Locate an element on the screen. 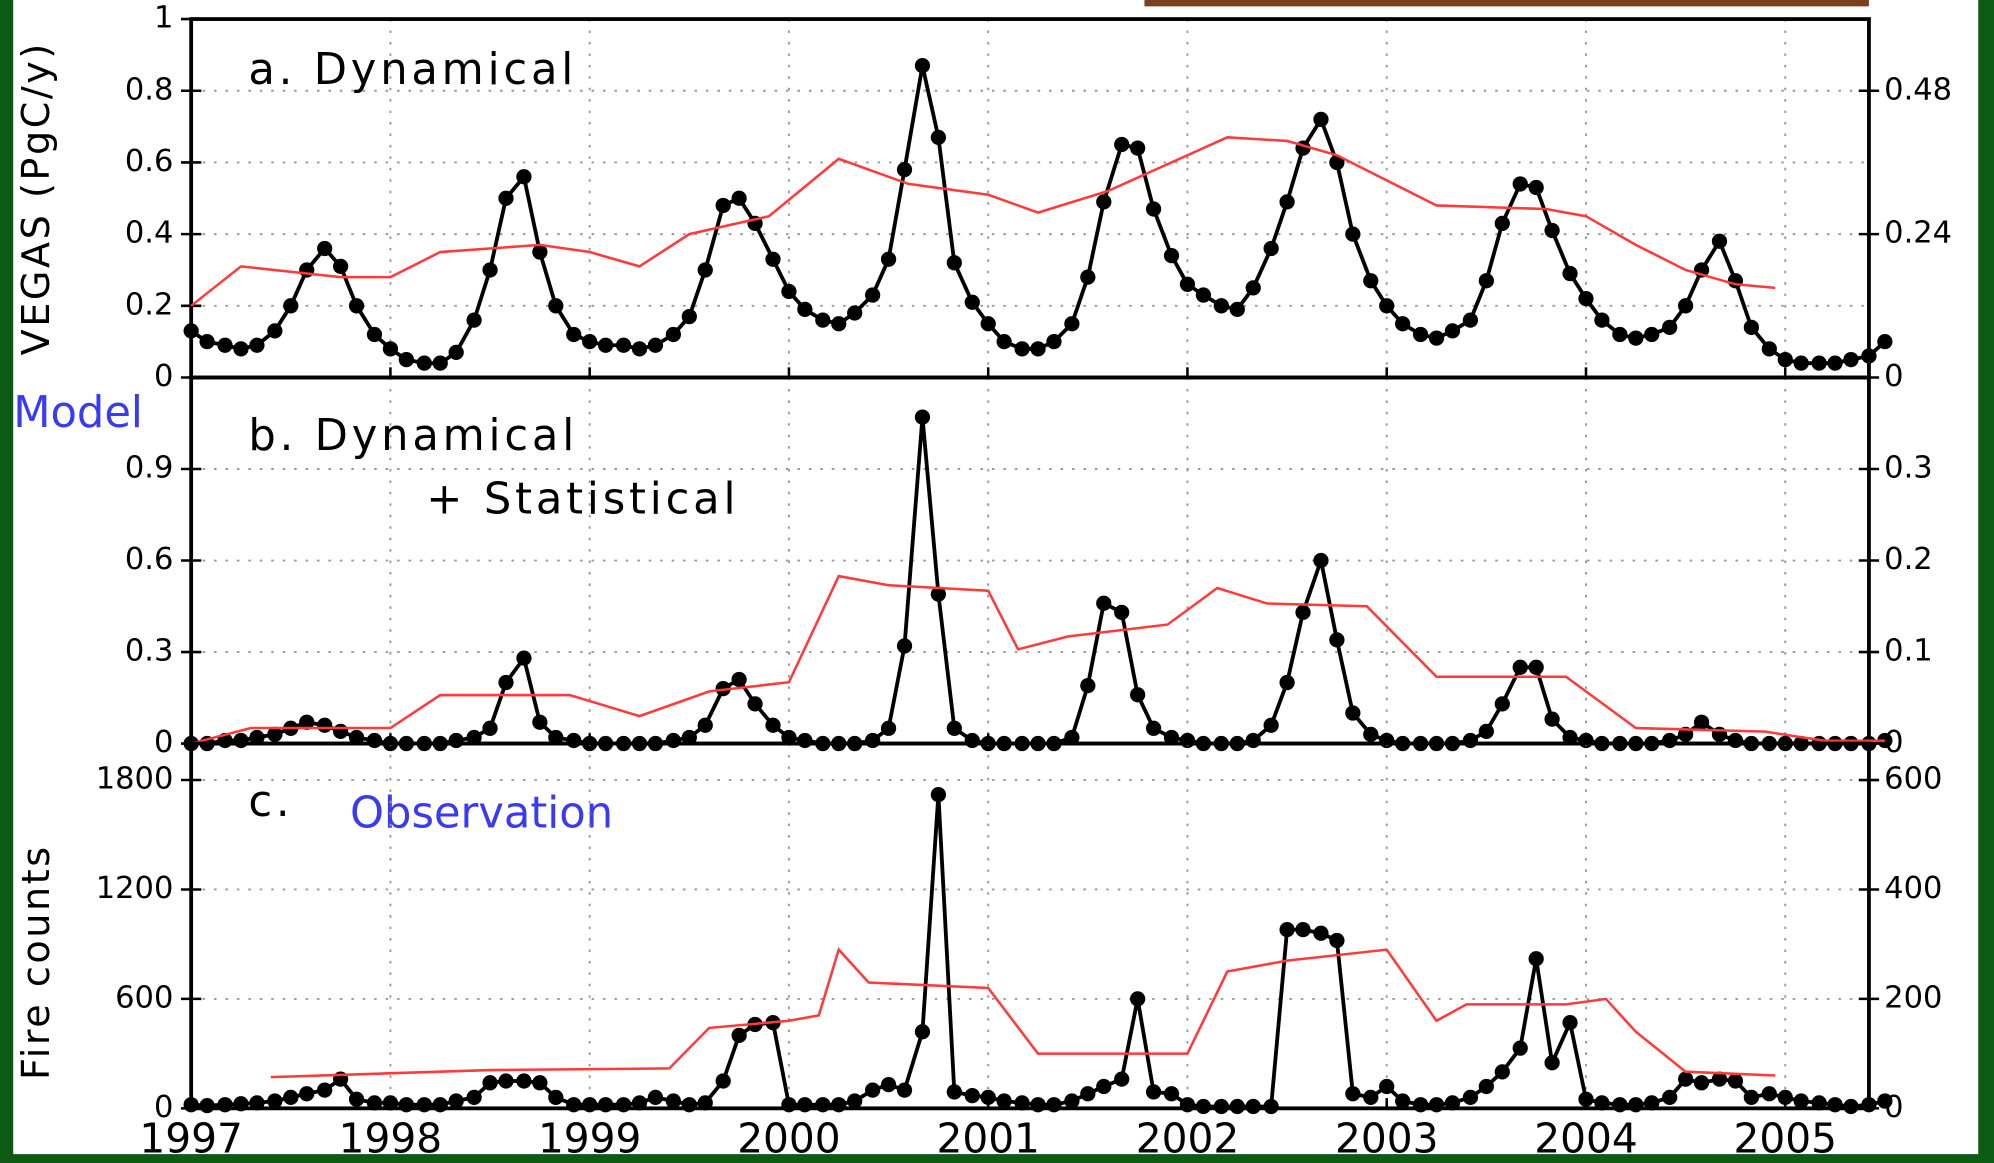  y-tick-label: 0.4 is located at coordinates (149, 233).